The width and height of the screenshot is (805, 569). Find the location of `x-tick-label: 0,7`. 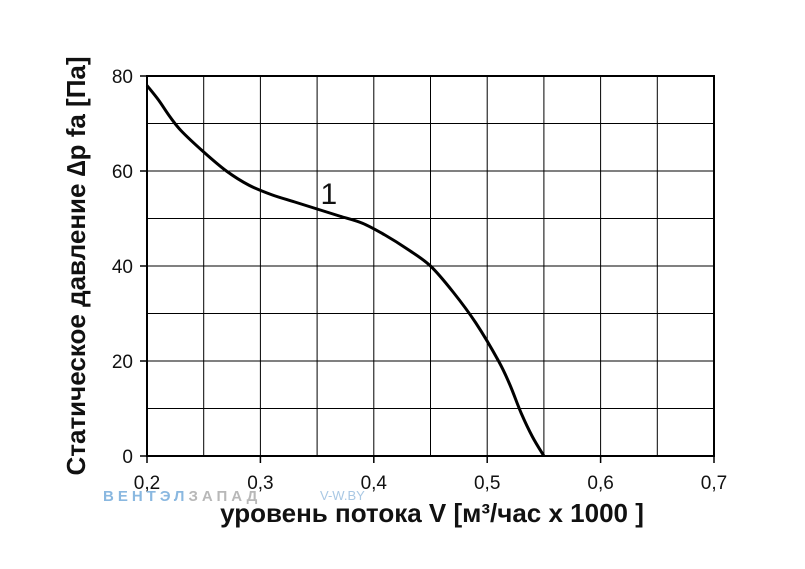

x-tick-label: 0,7 is located at coordinates (714, 483).